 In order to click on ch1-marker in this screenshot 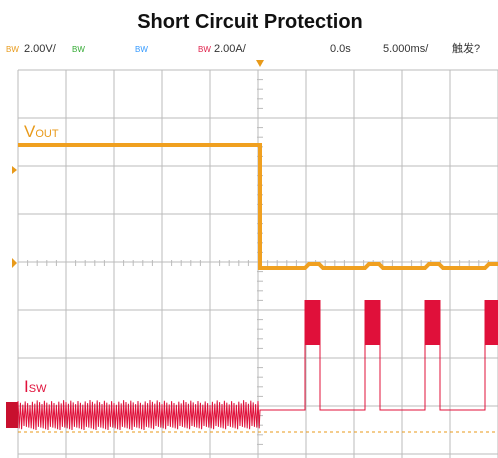, I will do `click(14, 170)`.